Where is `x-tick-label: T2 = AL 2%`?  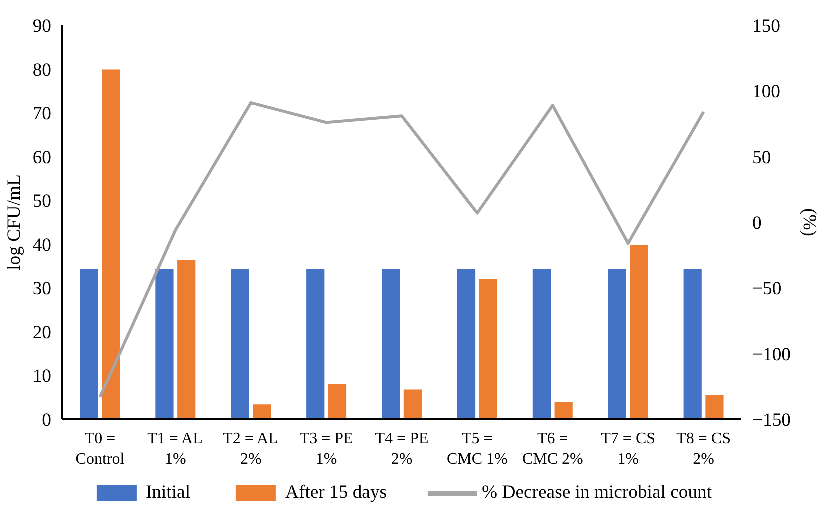 x-tick-label: T2 = AL 2% is located at coordinates (250, 449).